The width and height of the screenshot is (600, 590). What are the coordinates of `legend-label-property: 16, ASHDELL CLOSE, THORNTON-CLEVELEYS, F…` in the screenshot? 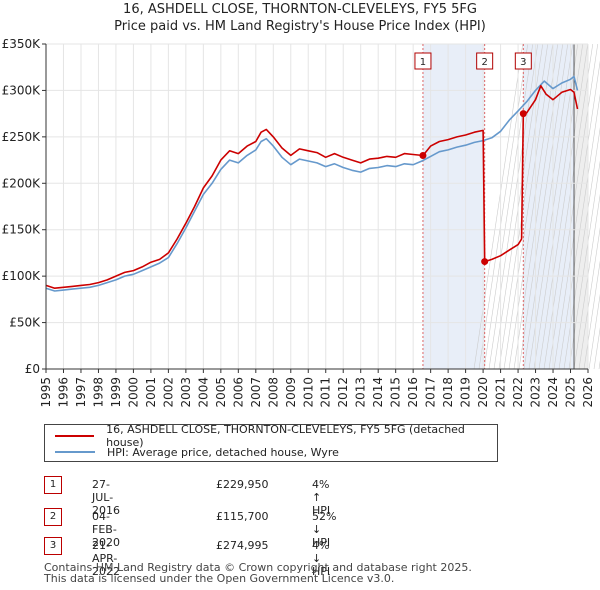 It's located at (285, 436).